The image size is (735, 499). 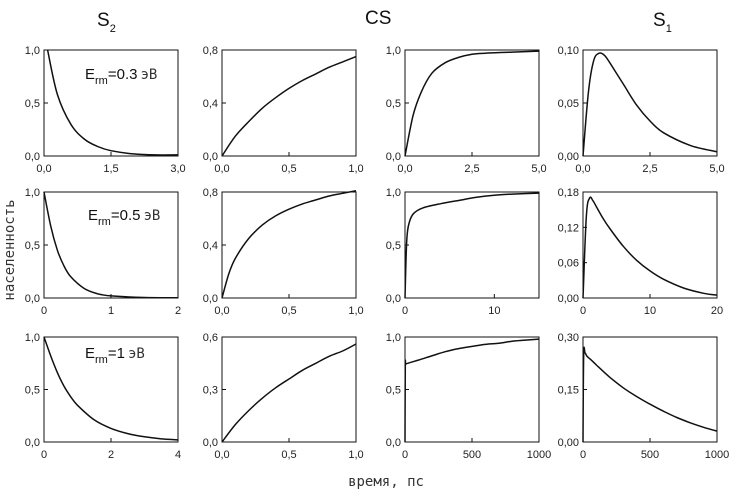 What do you see at coordinates (568, 104) in the screenshot?
I see `y-tick-label: 0,05` at bounding box center [568, 104].